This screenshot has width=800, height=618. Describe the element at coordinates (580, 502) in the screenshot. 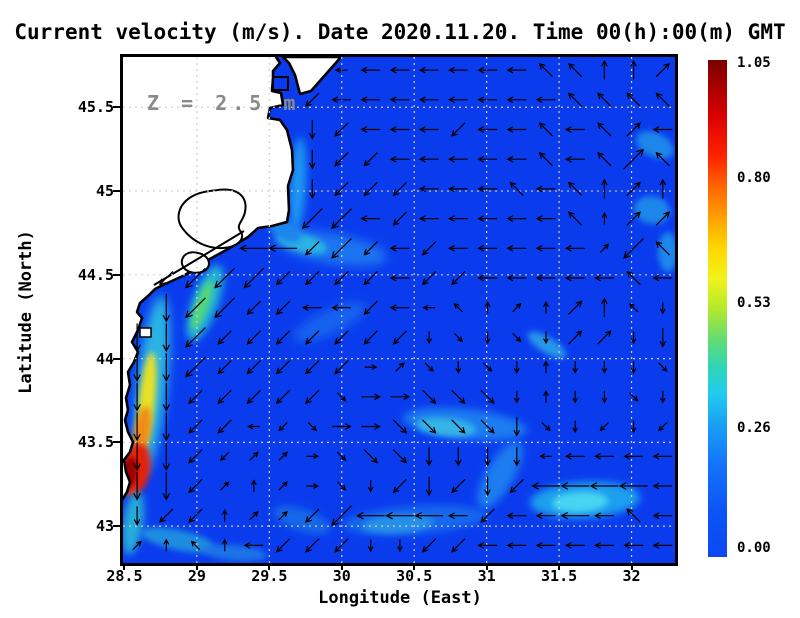

I see `velocity-patch-right-cyan-core` at that location.